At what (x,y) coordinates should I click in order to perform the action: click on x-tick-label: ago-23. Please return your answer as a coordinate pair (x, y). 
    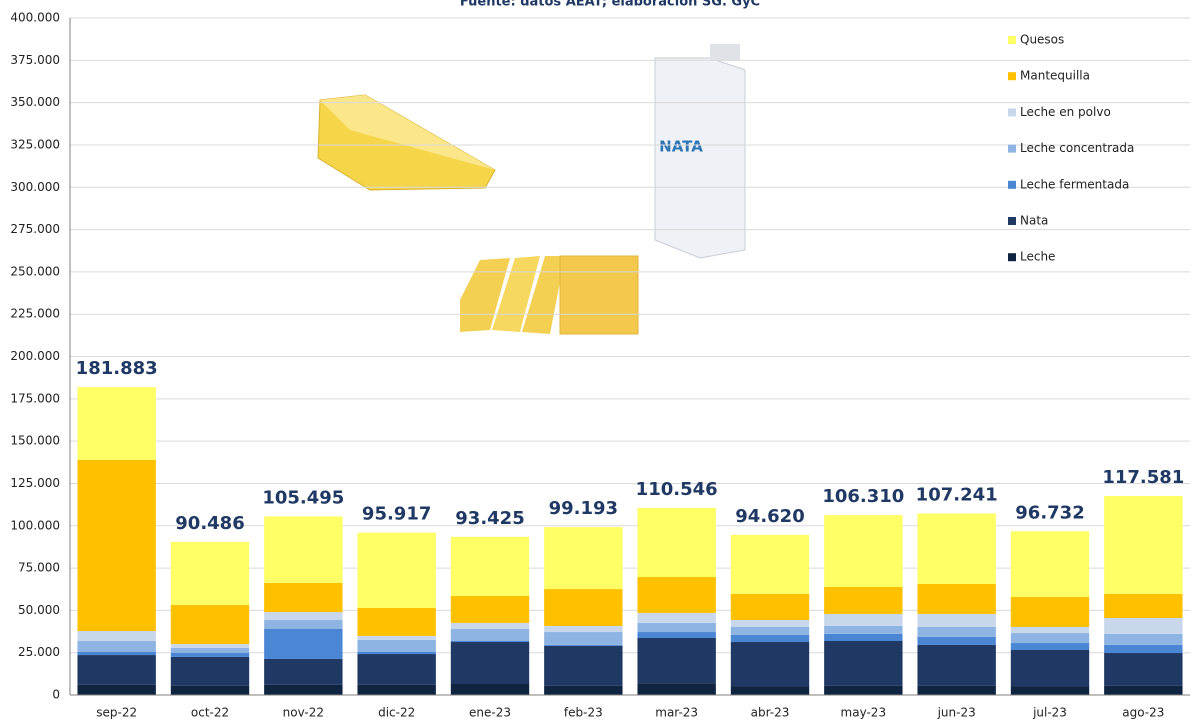
    Looking at the image, I should click on (1143, 713).